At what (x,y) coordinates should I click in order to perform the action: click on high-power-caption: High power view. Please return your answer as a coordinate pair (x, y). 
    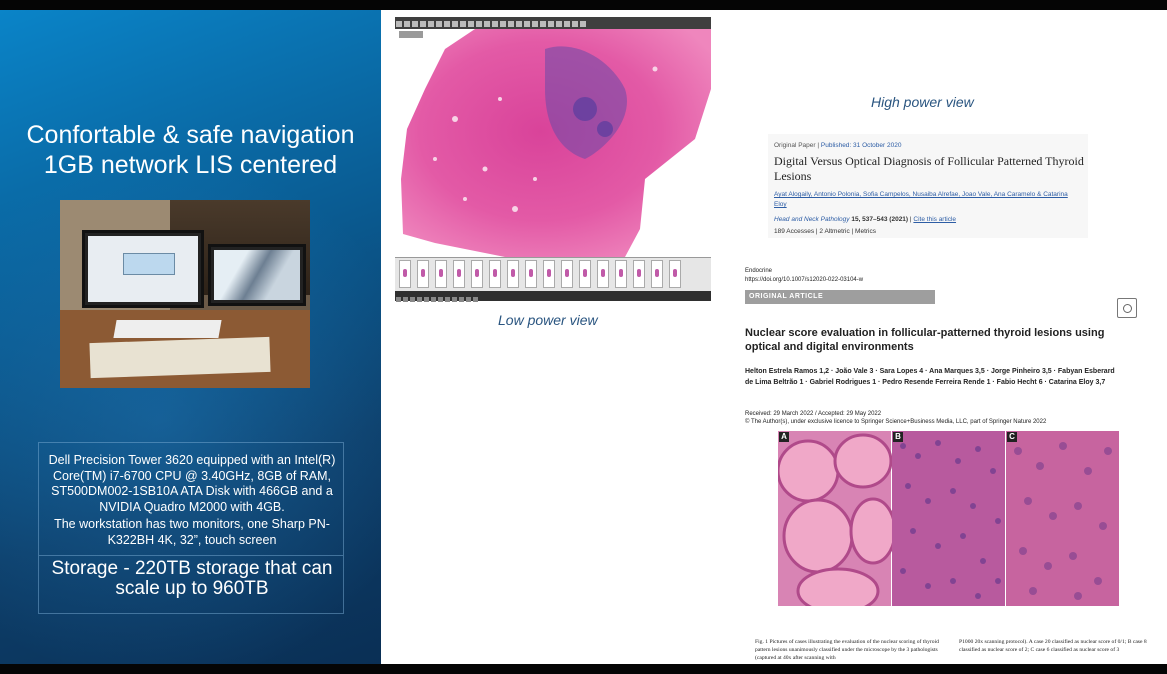
    Looking at the image, I should click on (922, 102).